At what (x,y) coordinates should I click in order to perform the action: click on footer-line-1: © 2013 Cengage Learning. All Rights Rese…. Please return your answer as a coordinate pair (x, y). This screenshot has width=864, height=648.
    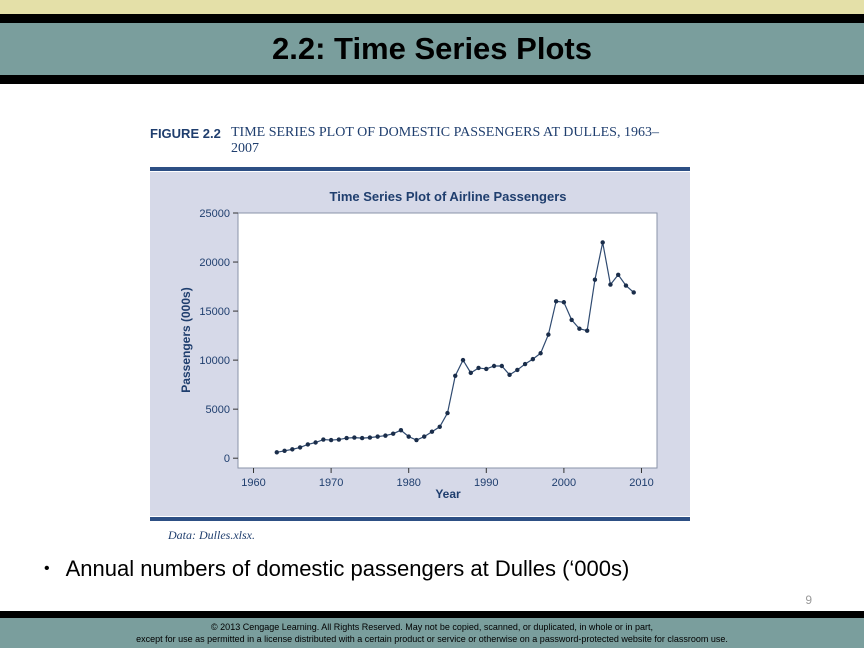
    Looking at the image, I should click on (432, 627).